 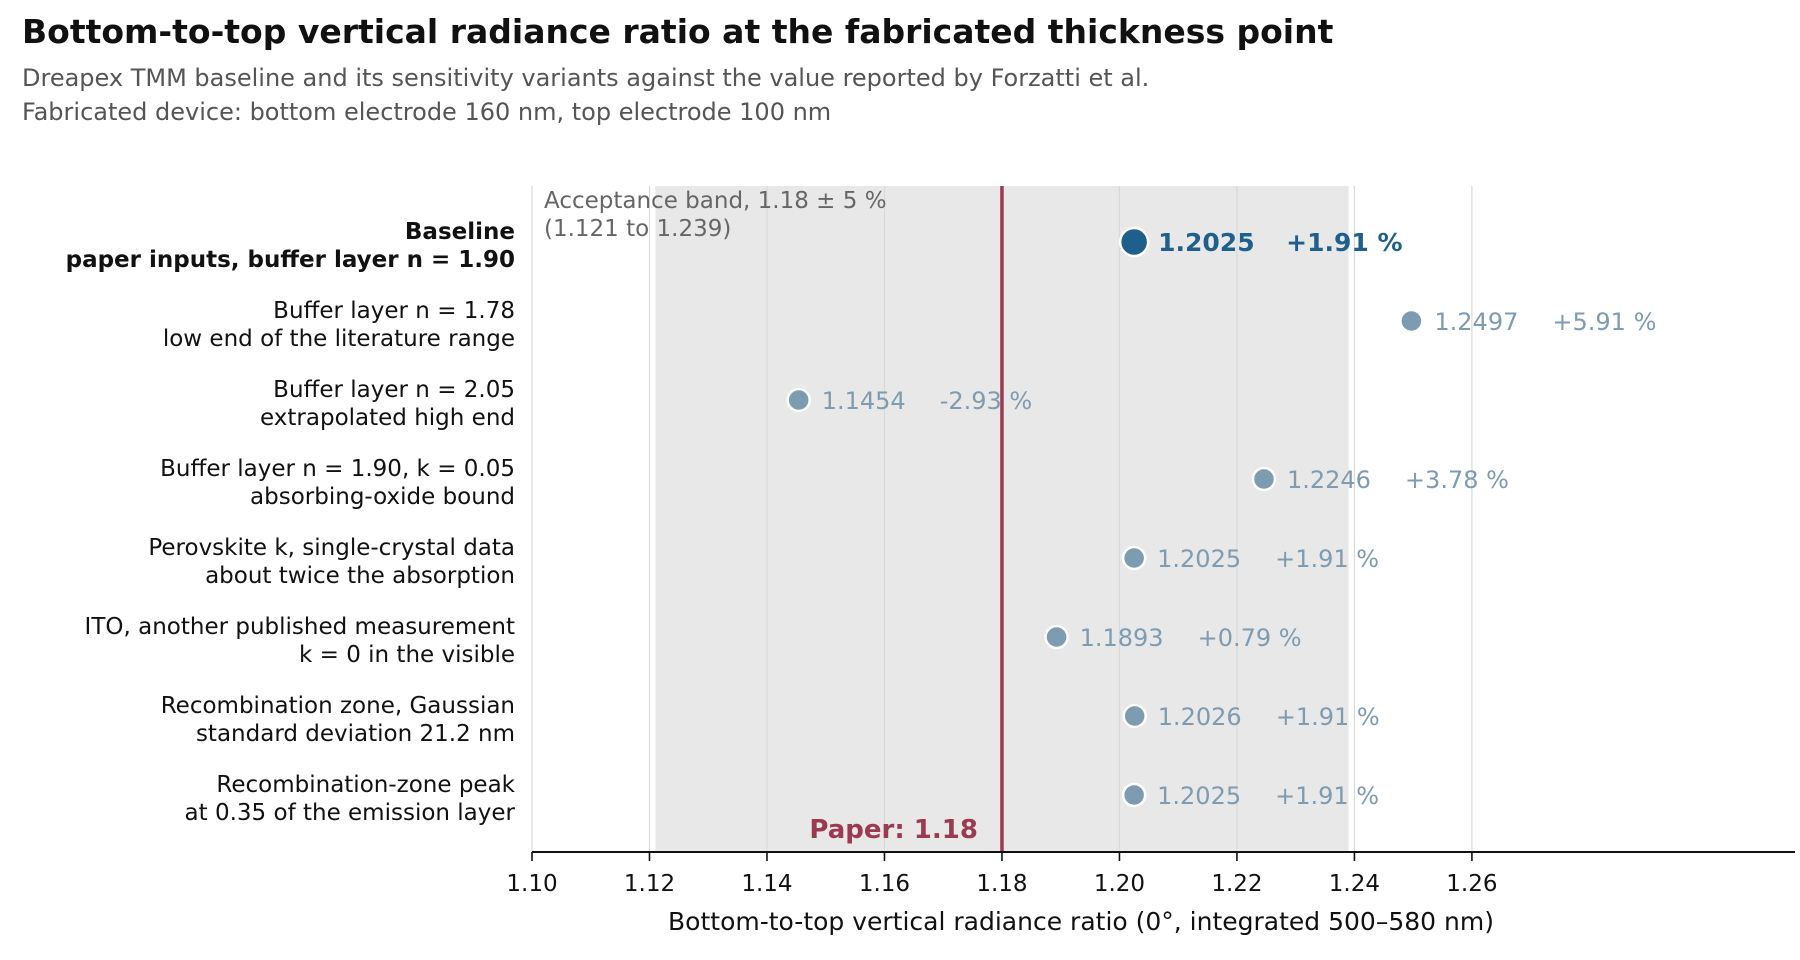 I want to click on row-6-value-label: 1.2026, so click(x=1200, y=717).